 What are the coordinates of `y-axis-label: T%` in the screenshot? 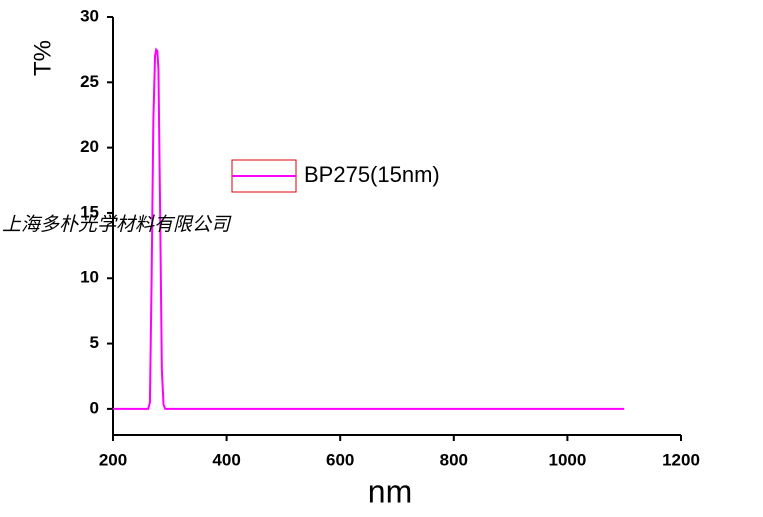 It's located at (42, 58).